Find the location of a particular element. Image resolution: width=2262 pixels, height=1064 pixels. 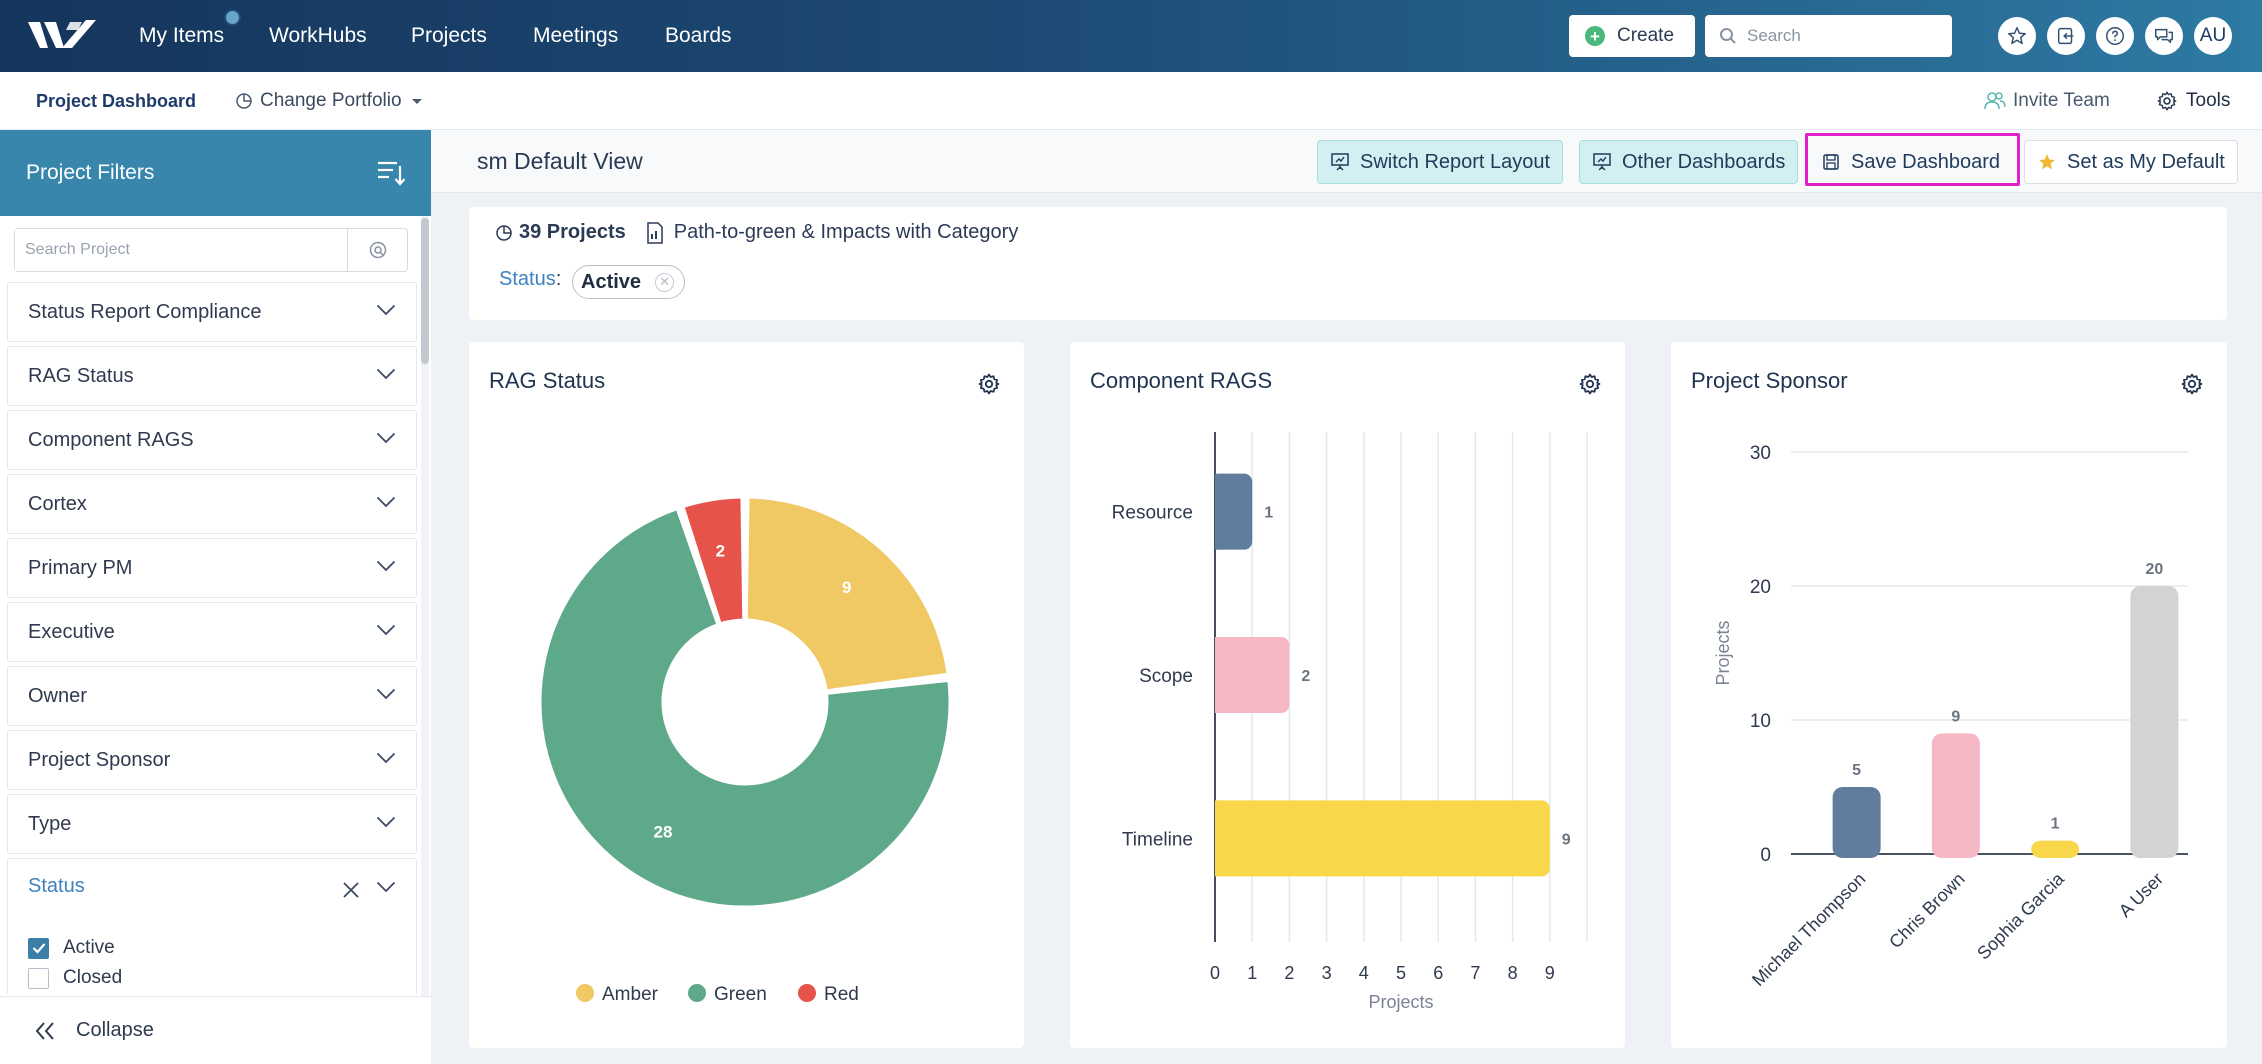

bar-value-label: 1 is located at coordinates (1268, 513).